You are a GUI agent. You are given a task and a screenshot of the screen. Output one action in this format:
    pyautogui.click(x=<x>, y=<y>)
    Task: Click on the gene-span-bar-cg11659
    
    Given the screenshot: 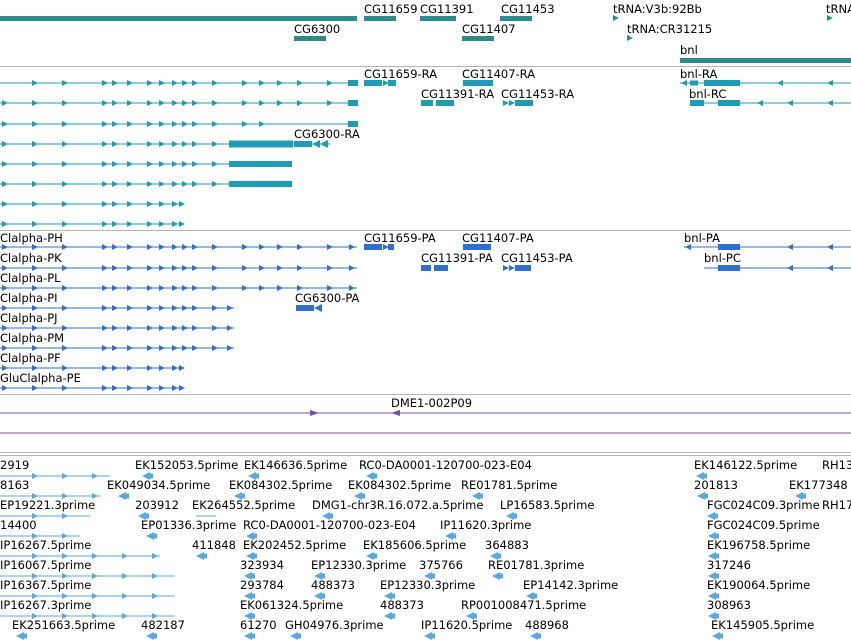 What is the action you would take?
    pyautogui.click(x=380, y=18)
    